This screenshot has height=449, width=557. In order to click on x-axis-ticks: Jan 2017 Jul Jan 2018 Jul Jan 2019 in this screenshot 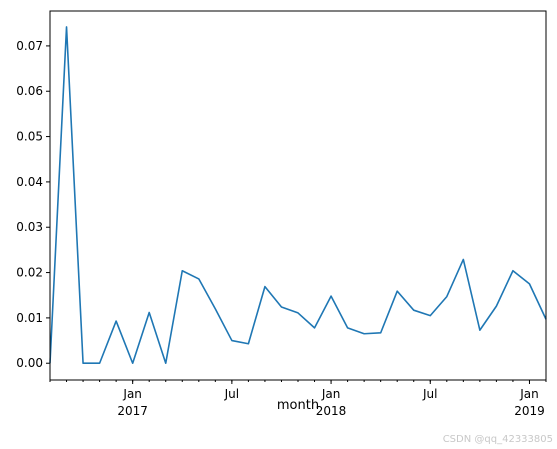, I will do `click(298, 399)`.